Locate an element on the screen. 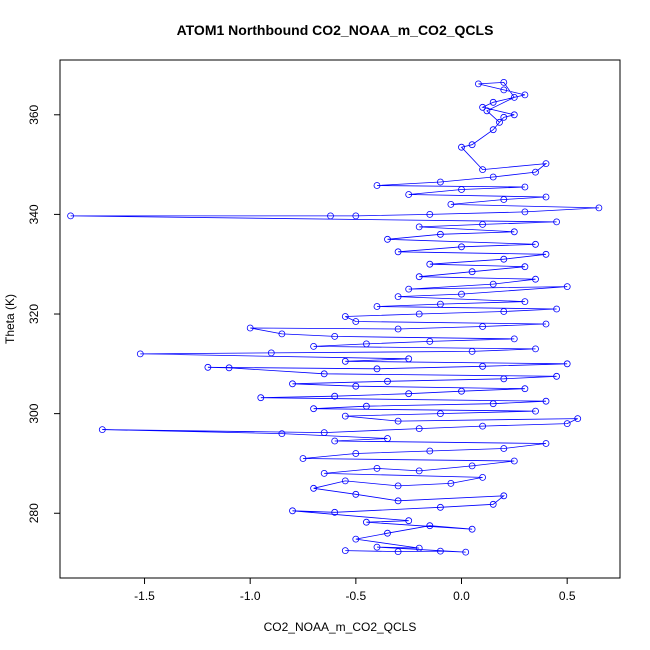 The width and height of the screenshot is (650, 650). x-tick-label: 0.0 is located at coordinates (461, 596).